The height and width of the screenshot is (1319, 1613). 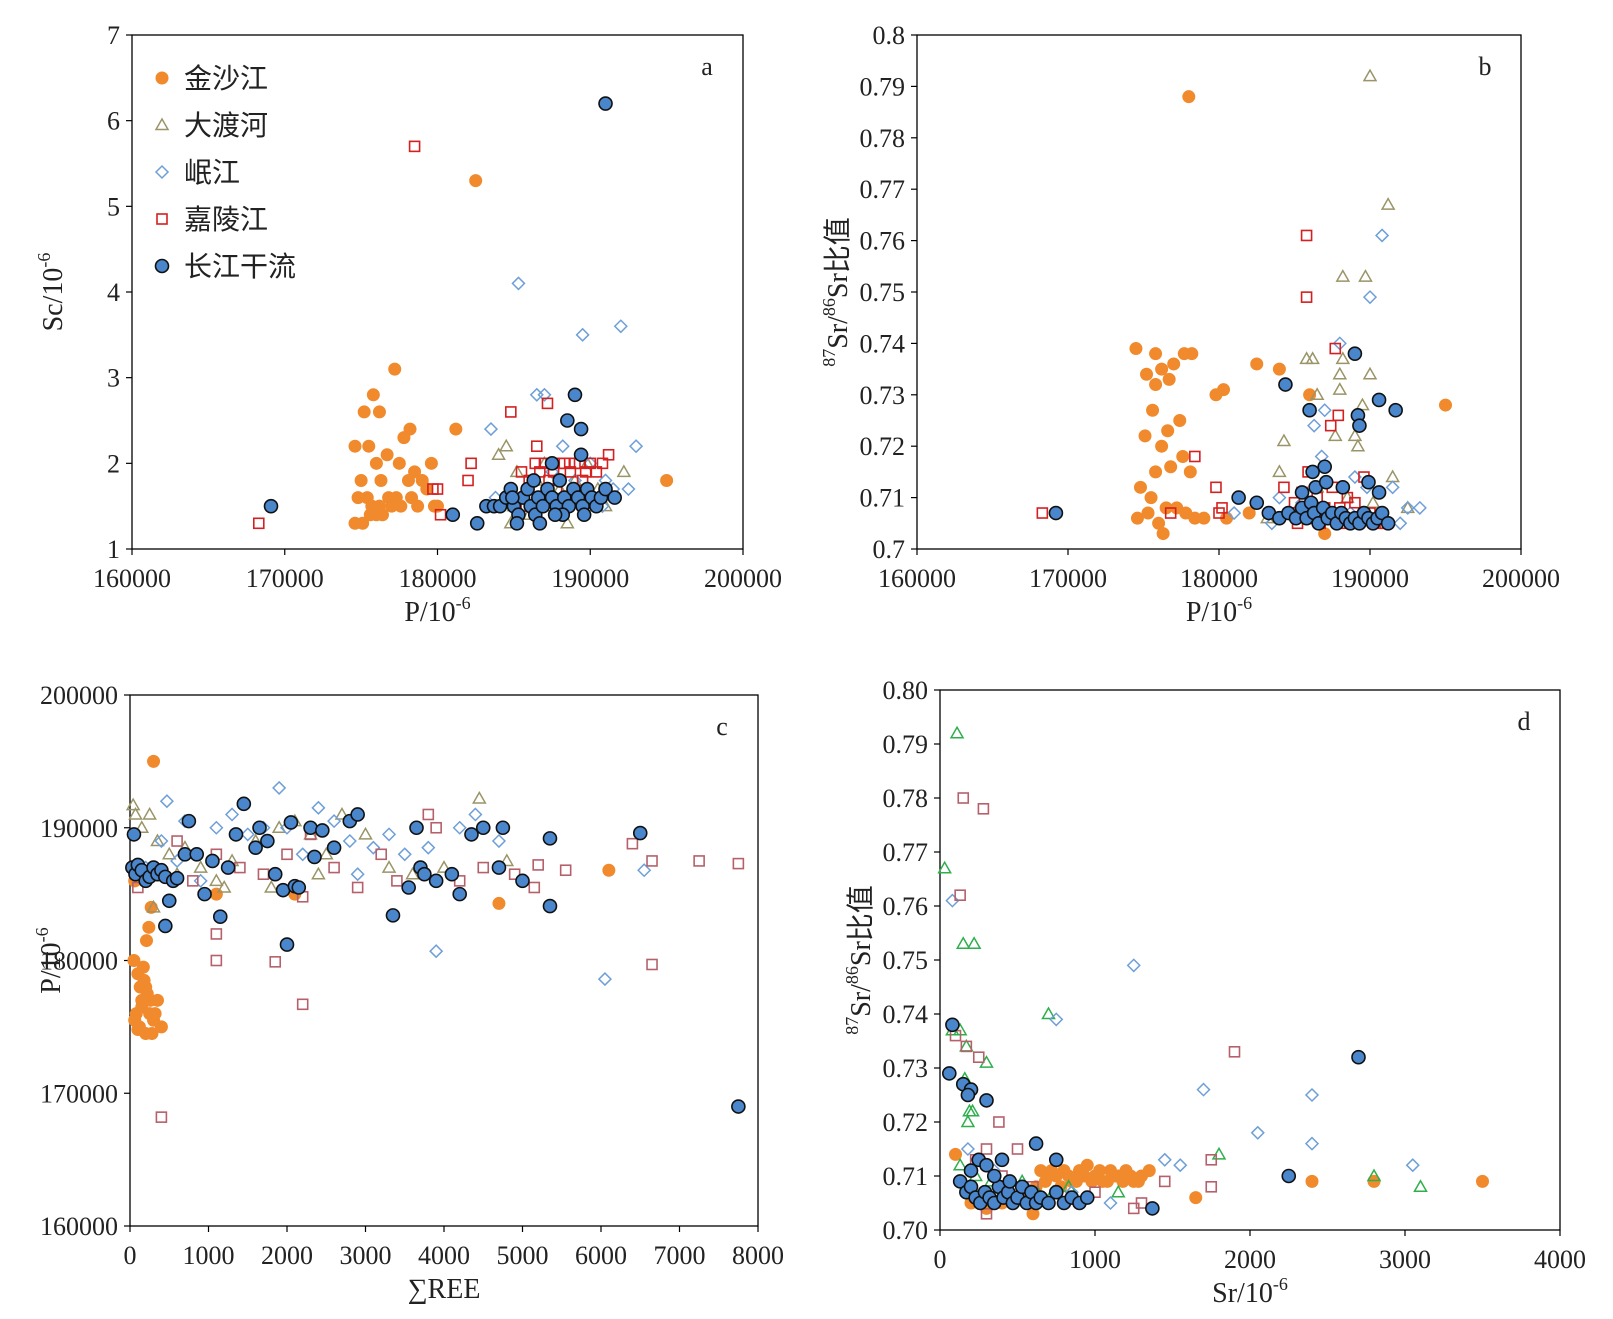 I want to click on y-tick-label: 0.78, so click(x=906, y=798).